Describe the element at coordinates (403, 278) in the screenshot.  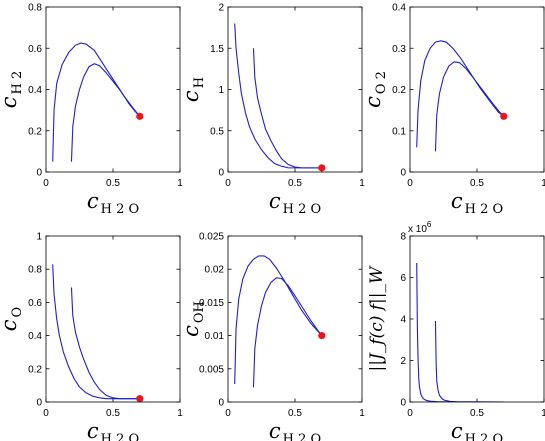
I see `y-tick-label: 6` at that location.